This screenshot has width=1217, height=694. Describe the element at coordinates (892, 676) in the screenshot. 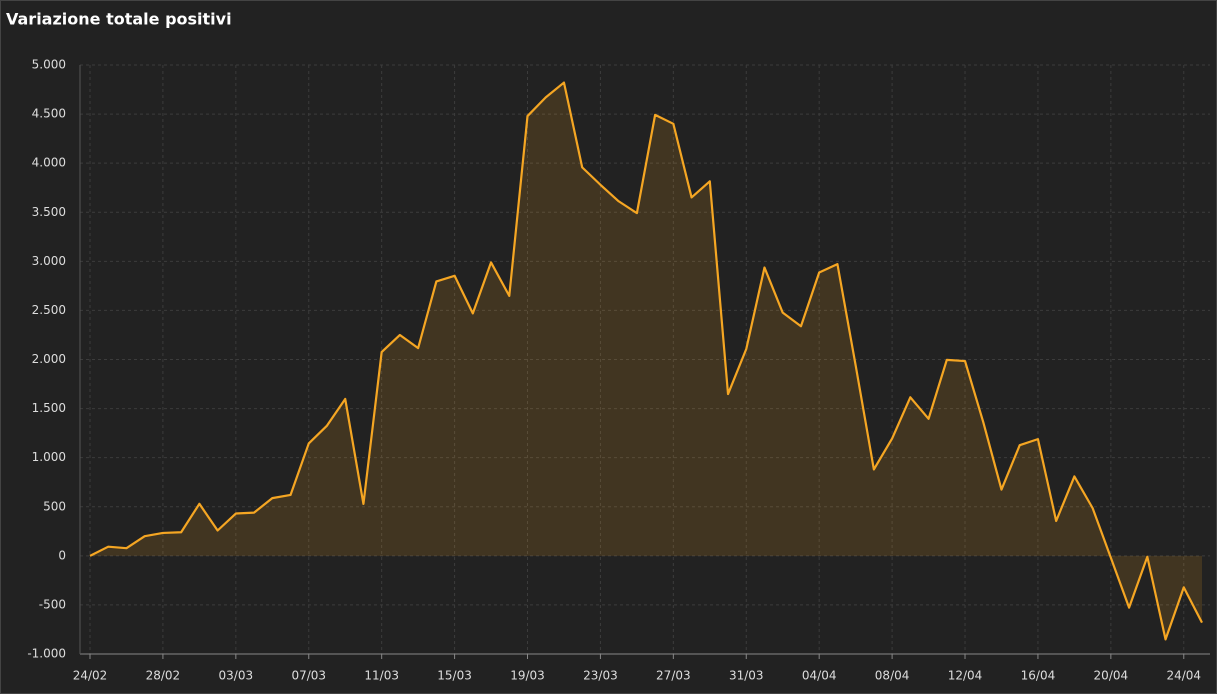

I see `x-tick-label: 08/04` at that location.